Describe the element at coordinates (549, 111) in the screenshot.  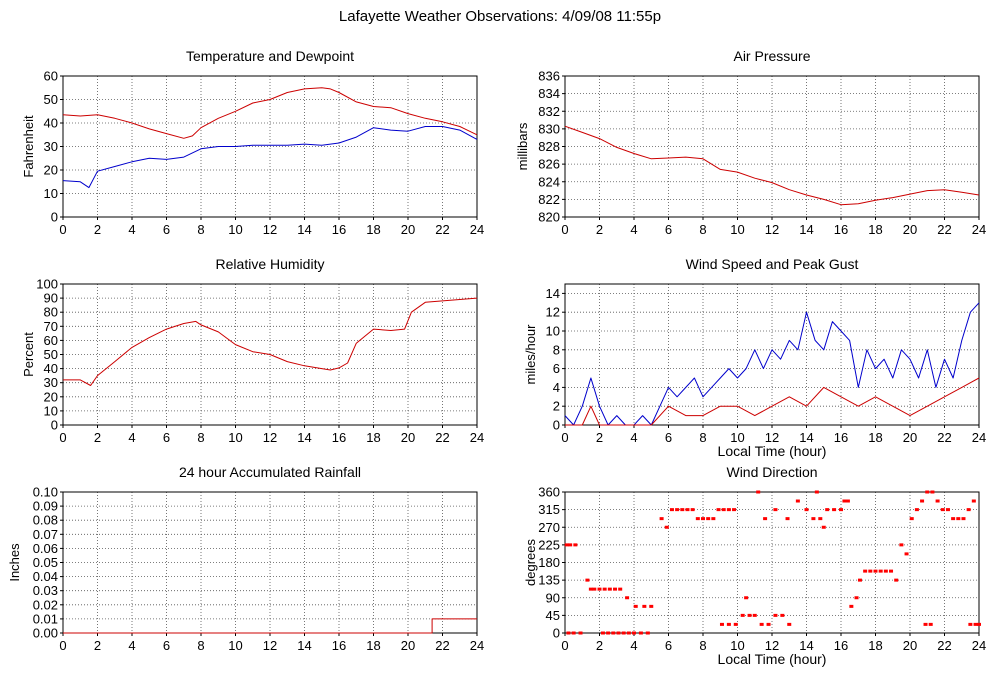
I see `y-tick-label: 832` at that location.